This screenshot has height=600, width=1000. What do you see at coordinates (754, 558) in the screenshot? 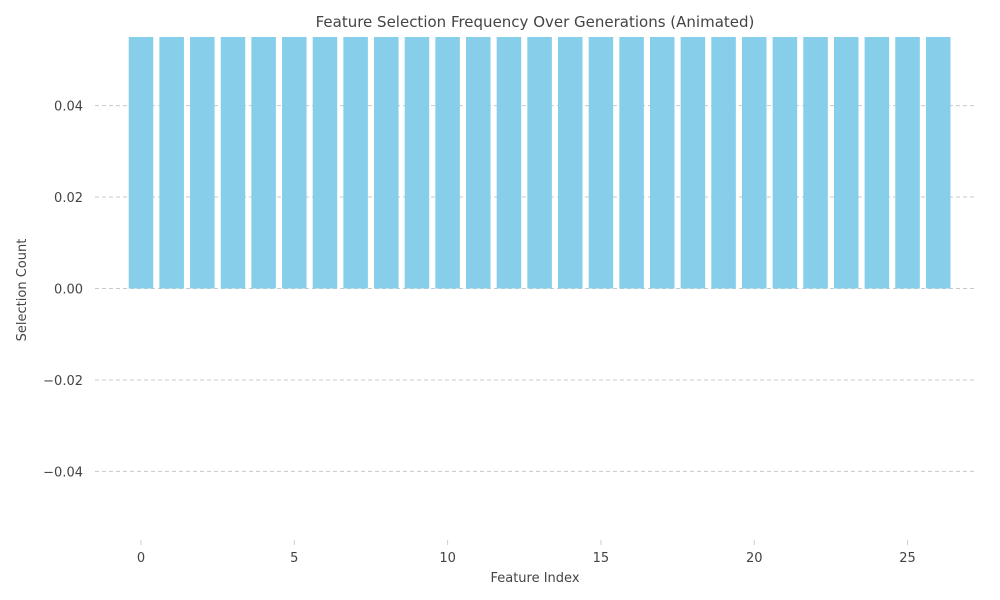
I see `x-tick-label: 20` at bounding box center [754, 558].